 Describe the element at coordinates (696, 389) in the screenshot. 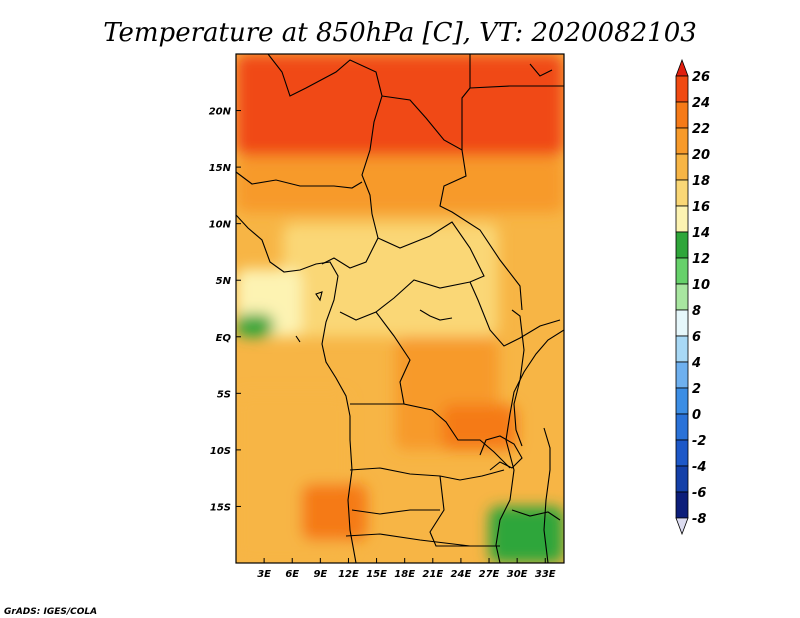

I see `colorbar-label: 2` at that location.